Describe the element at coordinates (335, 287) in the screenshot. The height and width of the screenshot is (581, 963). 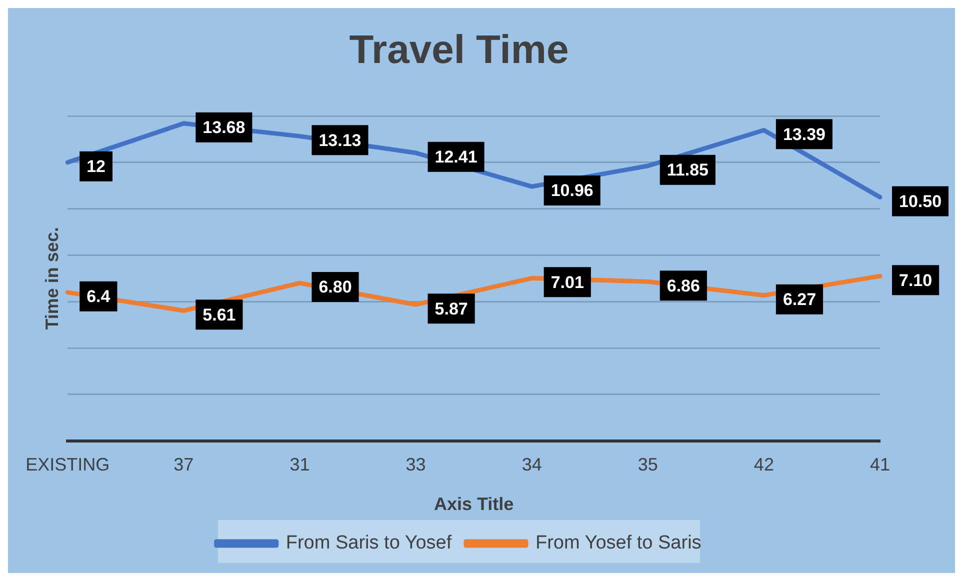
I see `data-label: 6.80` at that location.